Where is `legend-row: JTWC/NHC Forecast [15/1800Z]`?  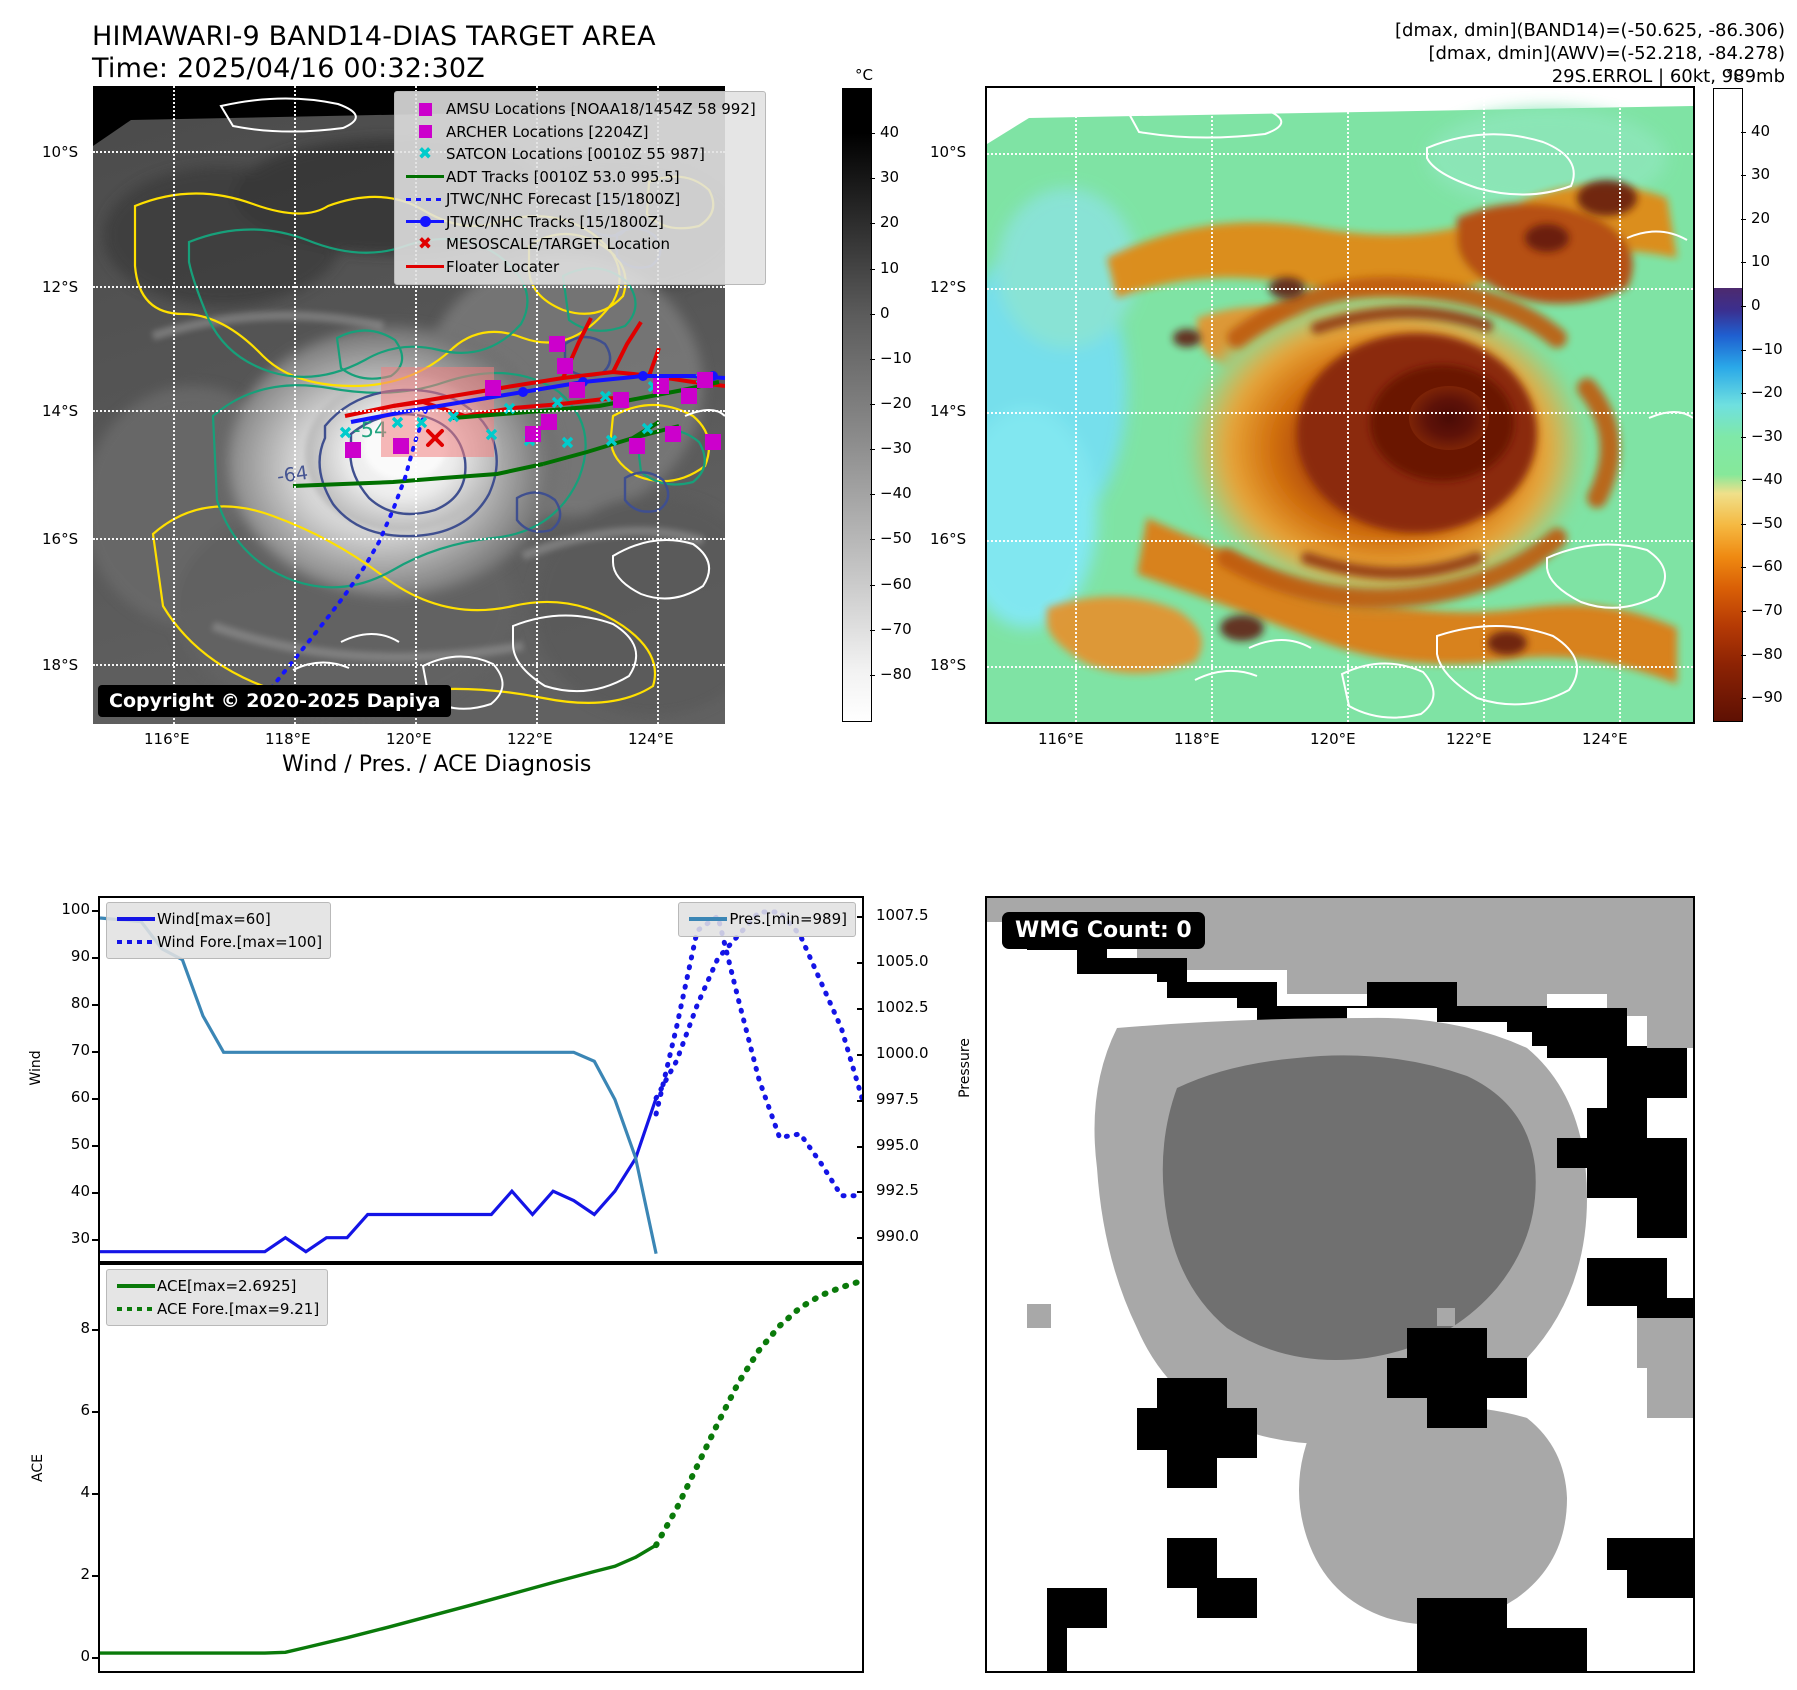 legend-row: JTWC/NHC Forecast [15/1800Z] is located at coordinates (580, 199).